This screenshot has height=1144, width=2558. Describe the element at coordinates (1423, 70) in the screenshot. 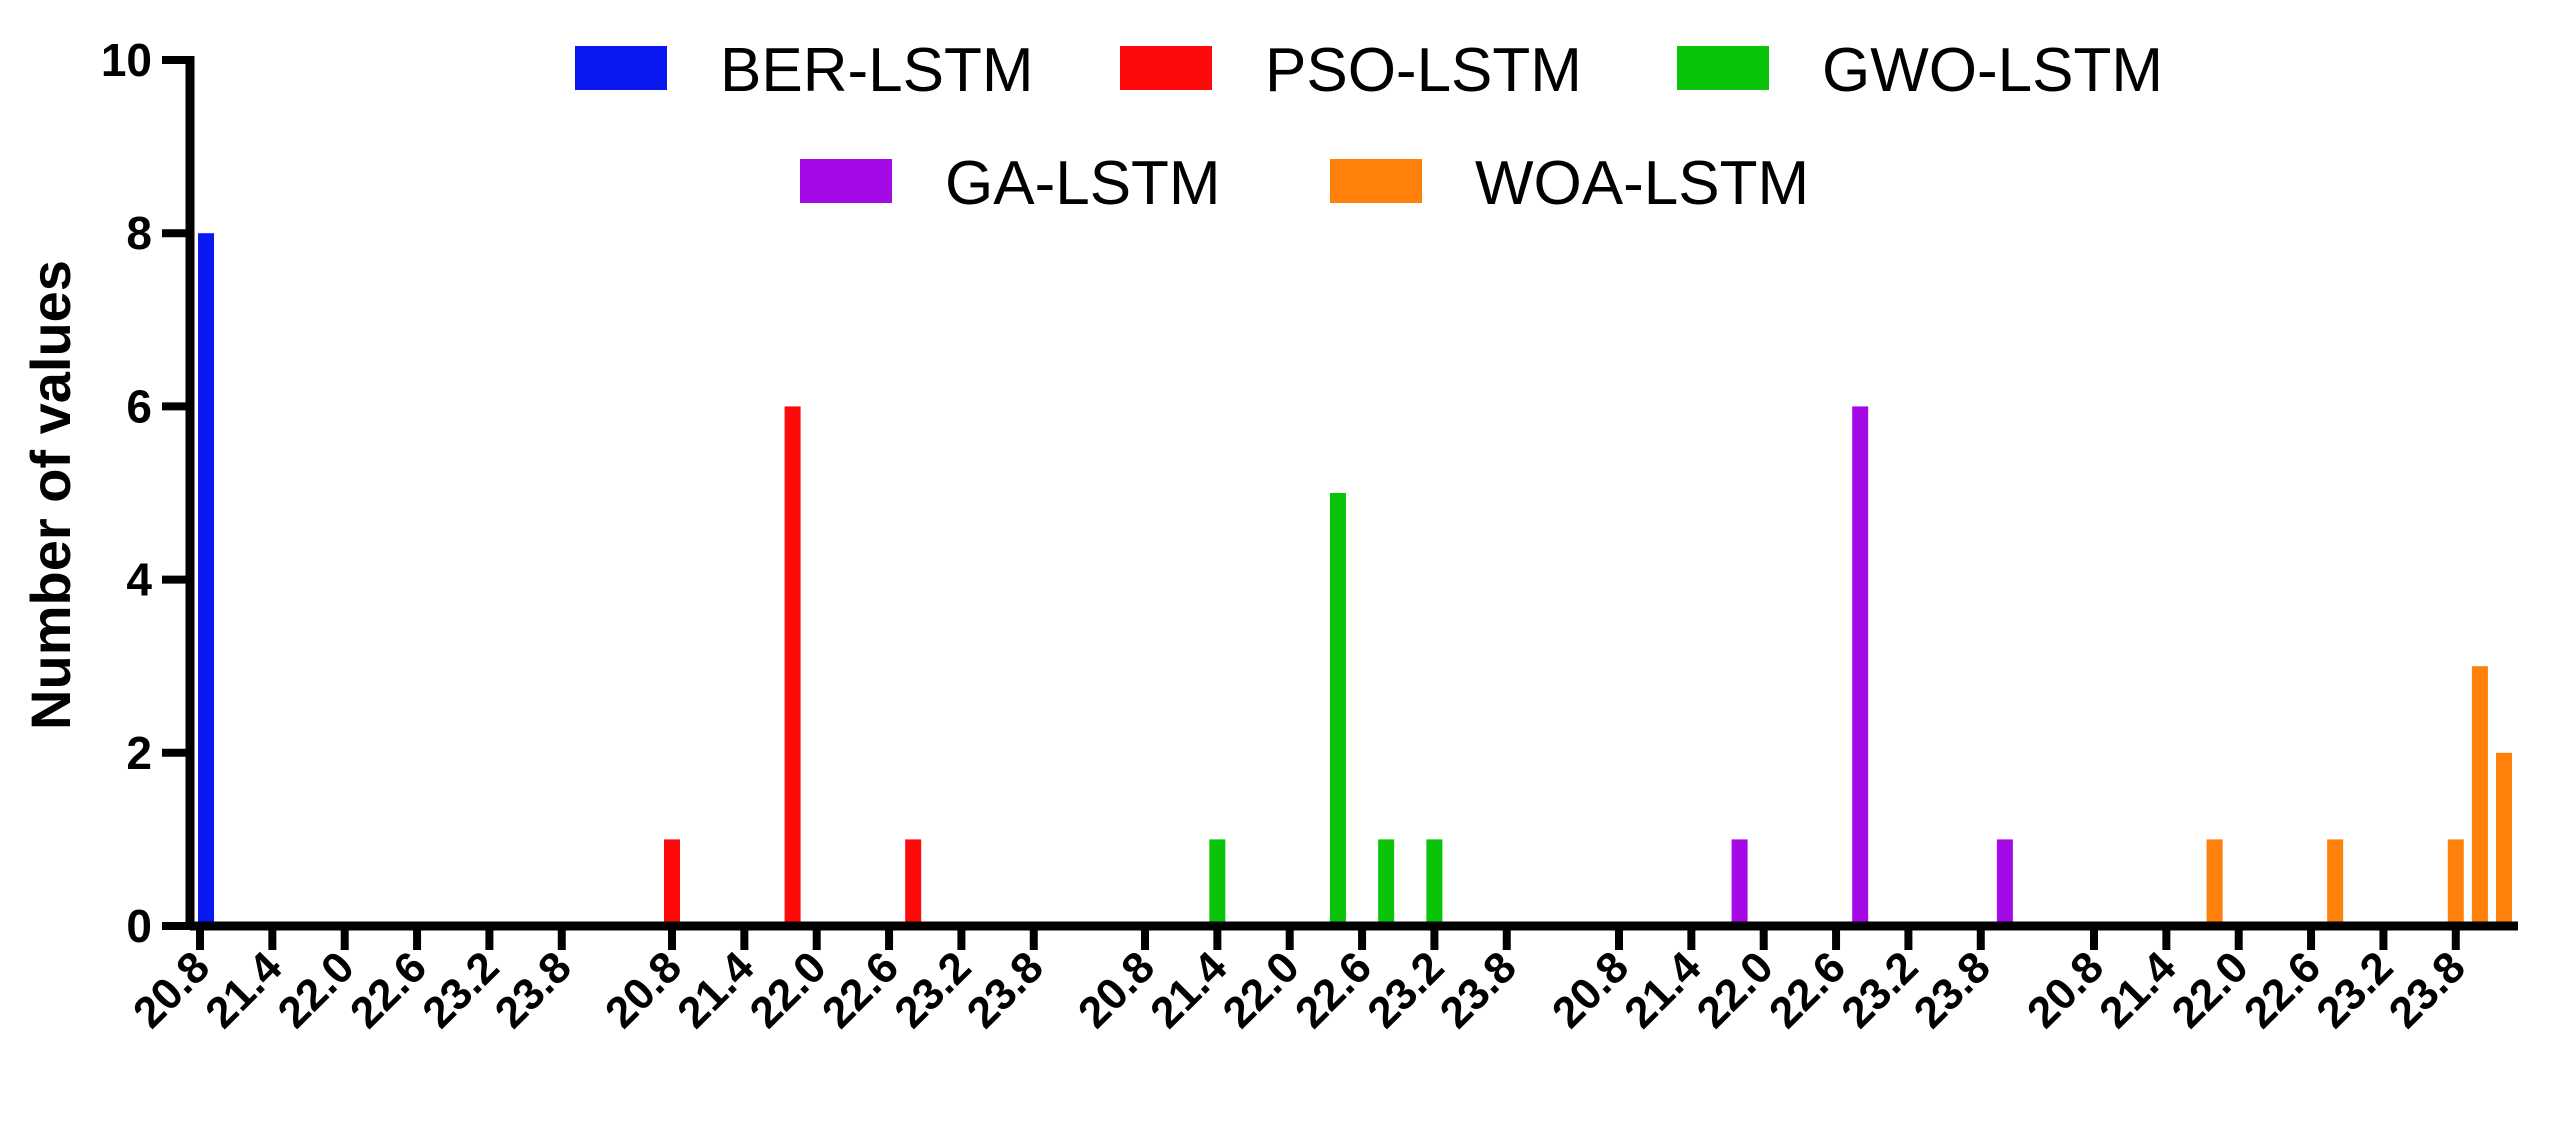

I see `legend-label: PSO-LSTM` at that location.